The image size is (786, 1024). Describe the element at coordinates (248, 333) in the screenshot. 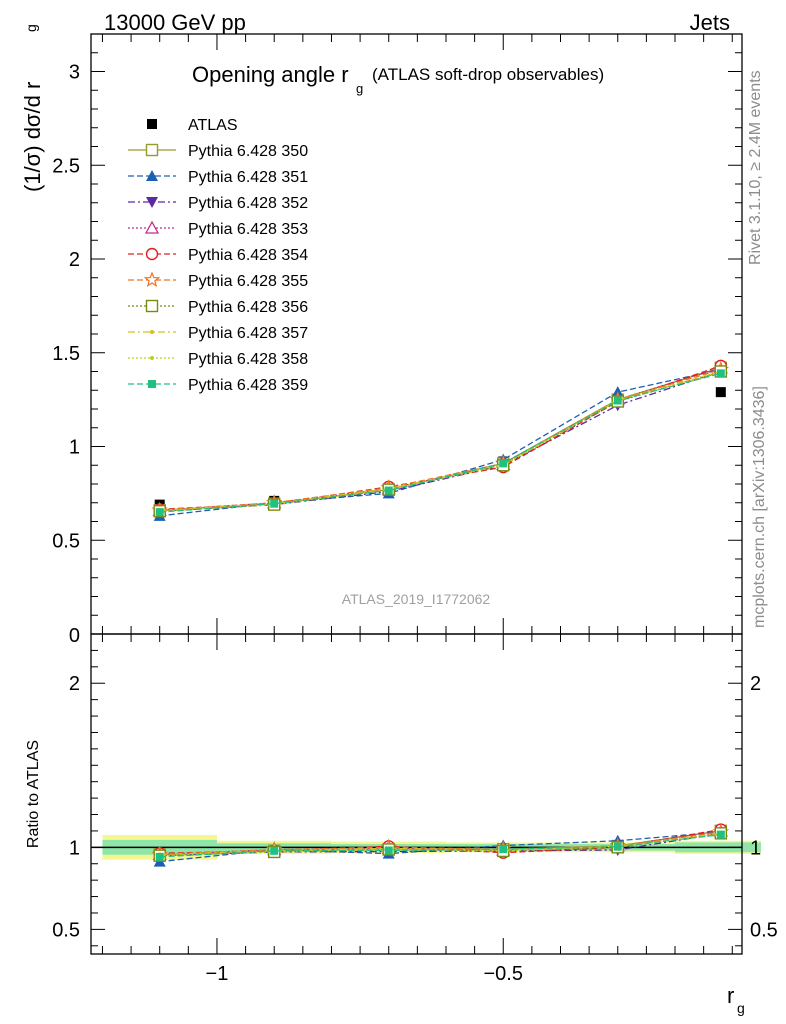

I see `legend-label: Pythia 6.428 357` at that location.